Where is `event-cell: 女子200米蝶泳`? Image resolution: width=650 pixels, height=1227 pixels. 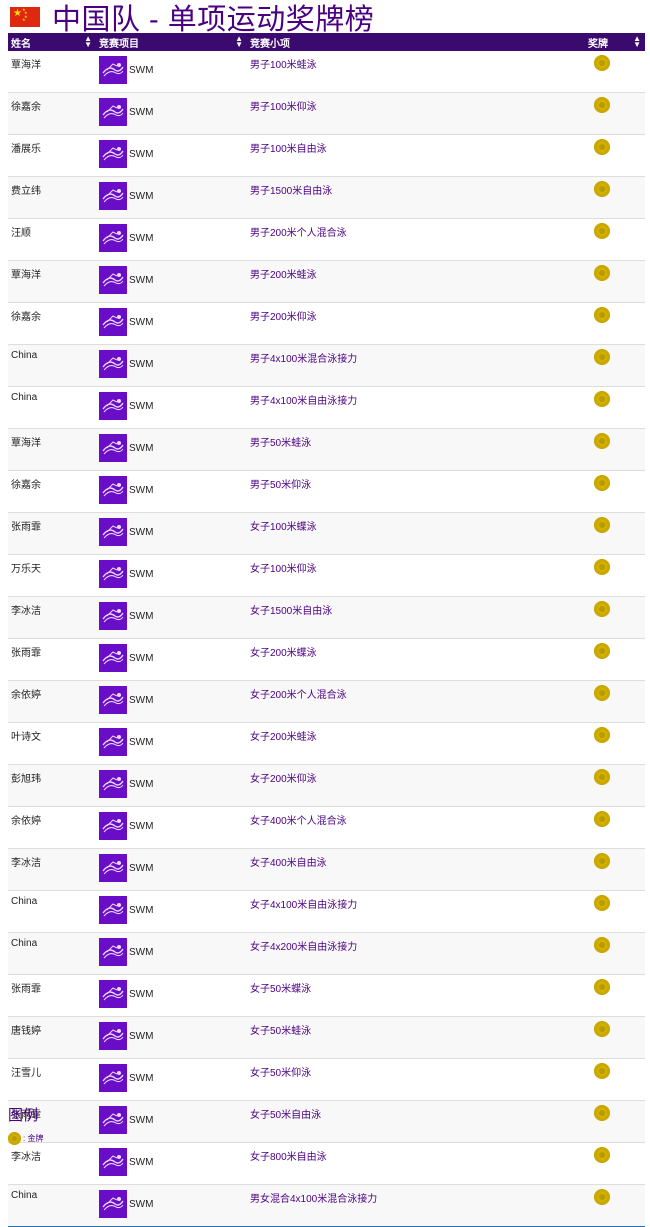
event-cell: 女子200米蝶泳 is located at coordinates (416, 659).